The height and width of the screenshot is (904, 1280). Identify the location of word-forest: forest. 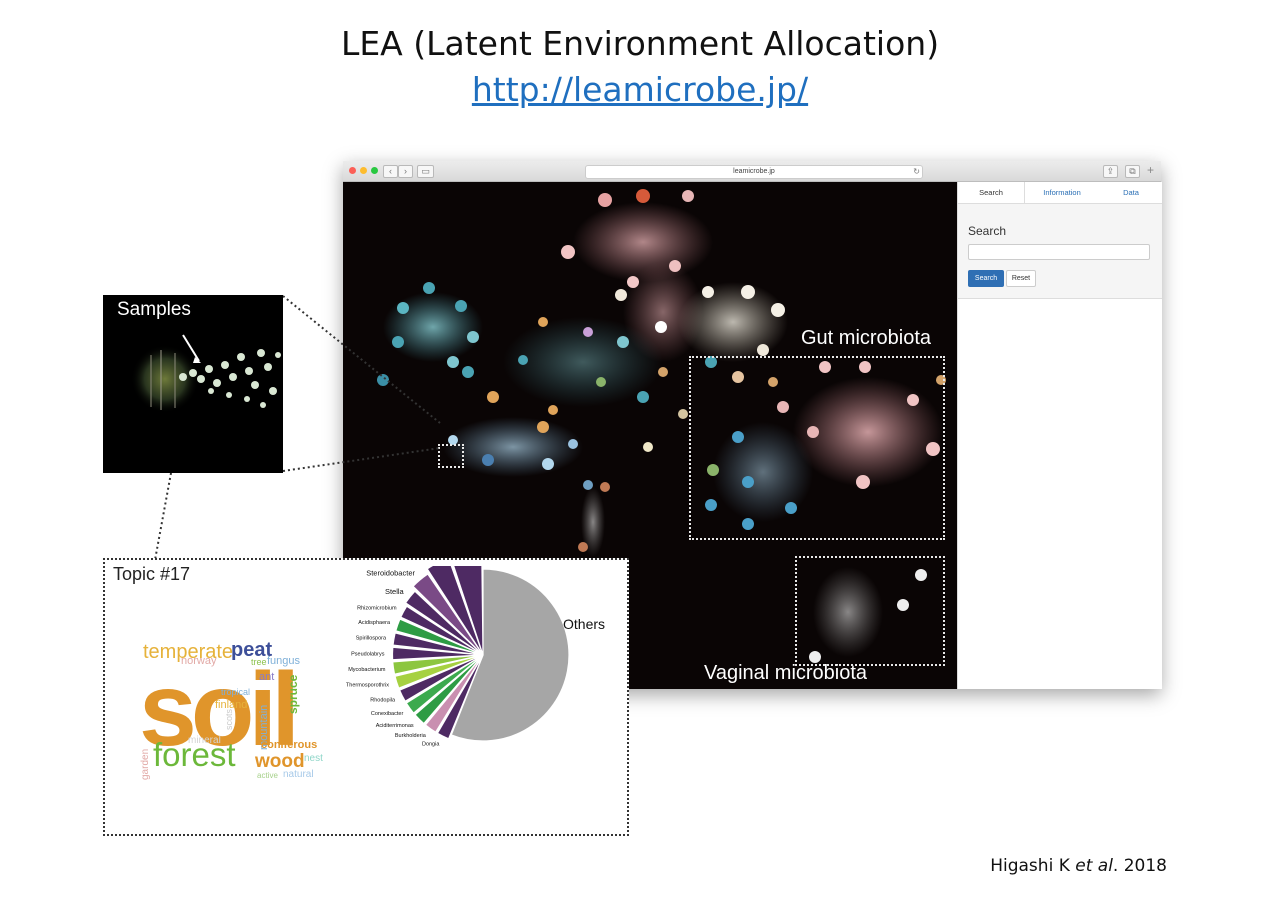
(194, 754).